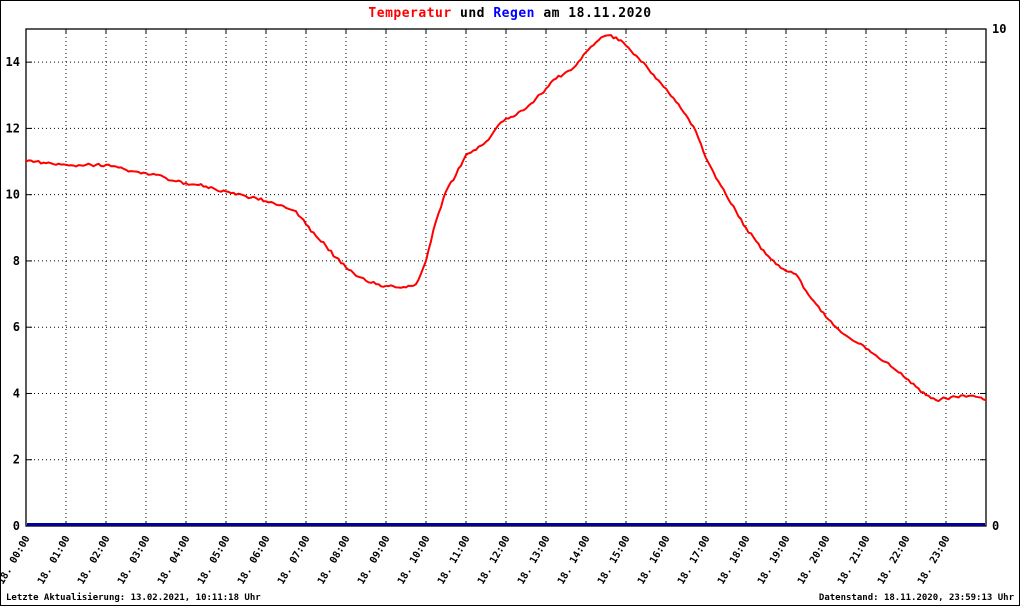 This screenshot has width=1020, height=606. Describe the element at coordinates (414, 560) in the screenshot. I see `svg-text: 18. 10:00` at that location.